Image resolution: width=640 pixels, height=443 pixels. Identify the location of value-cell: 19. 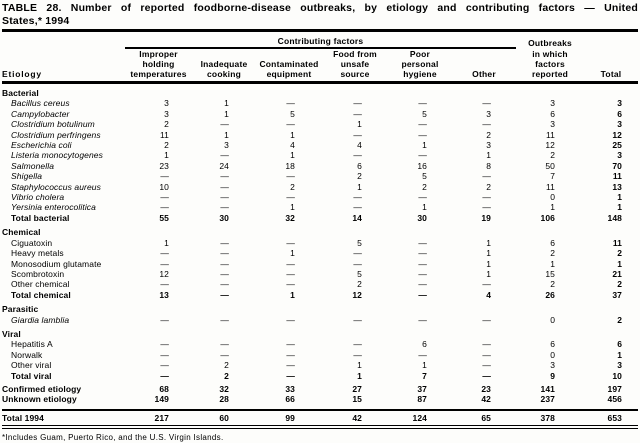
(486, 217).